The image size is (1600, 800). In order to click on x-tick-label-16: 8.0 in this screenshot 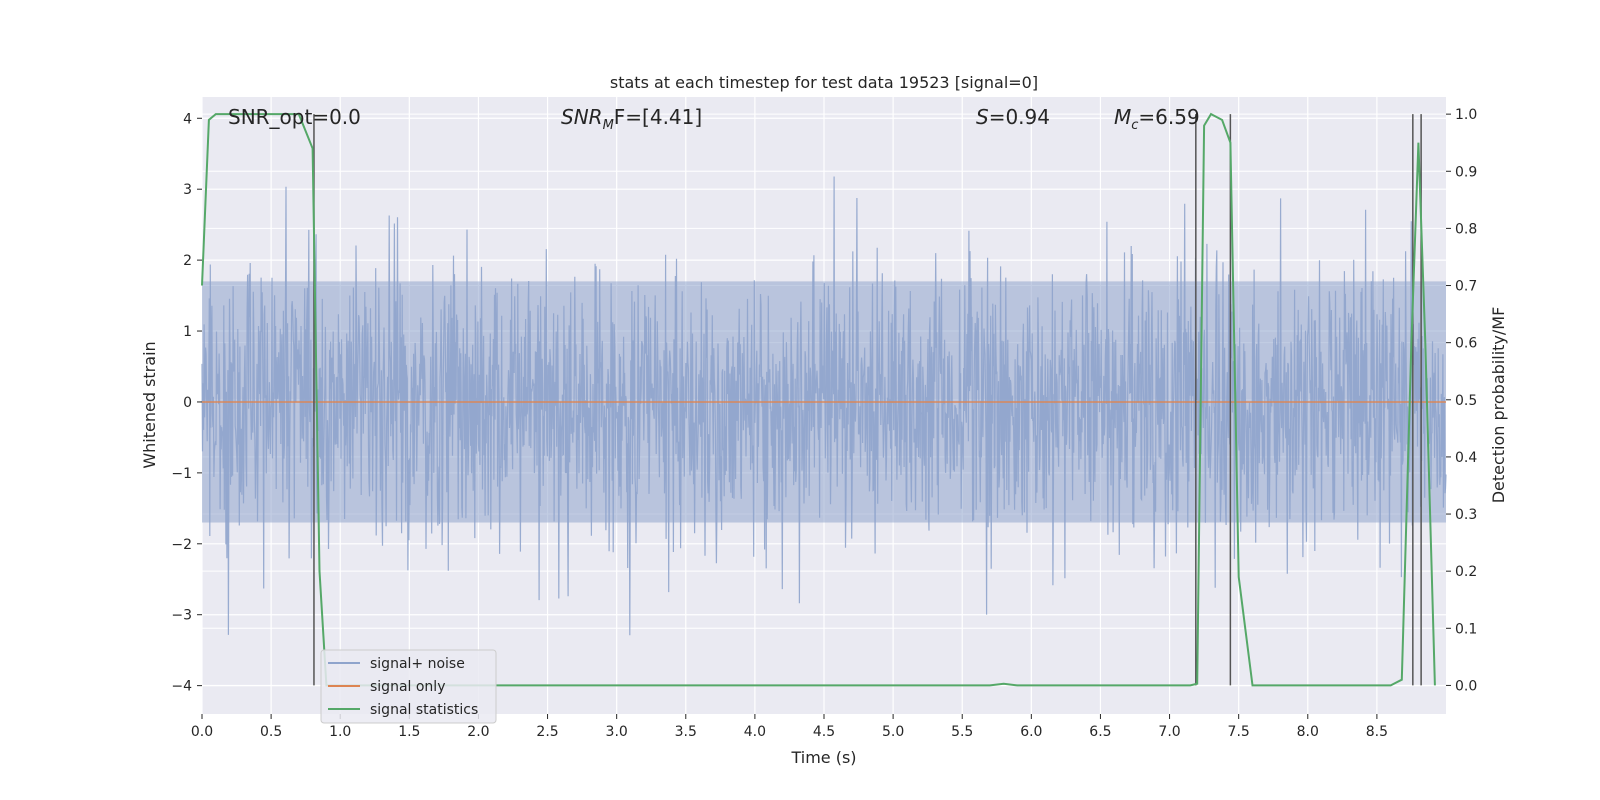, I will do `click(1308, 732)`.